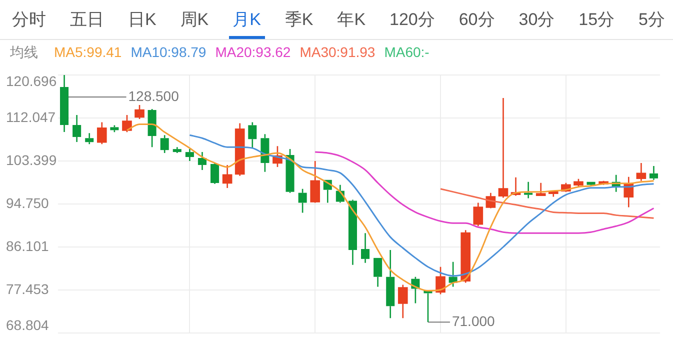  What do you see at coordinates (351, 20) in the screenshot?
I see `text: 年K` at bounding box center [351, 20].